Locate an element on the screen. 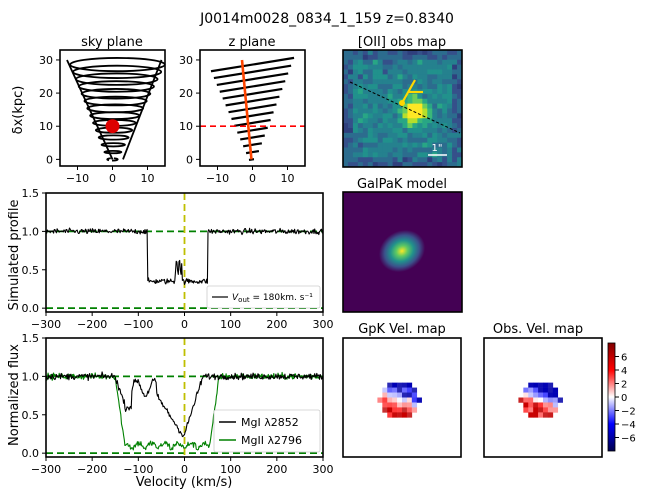 Image resolution: width=654 pixels, height=491 pixels. oii-obs-map-frame is located at coordinates (402, 108).